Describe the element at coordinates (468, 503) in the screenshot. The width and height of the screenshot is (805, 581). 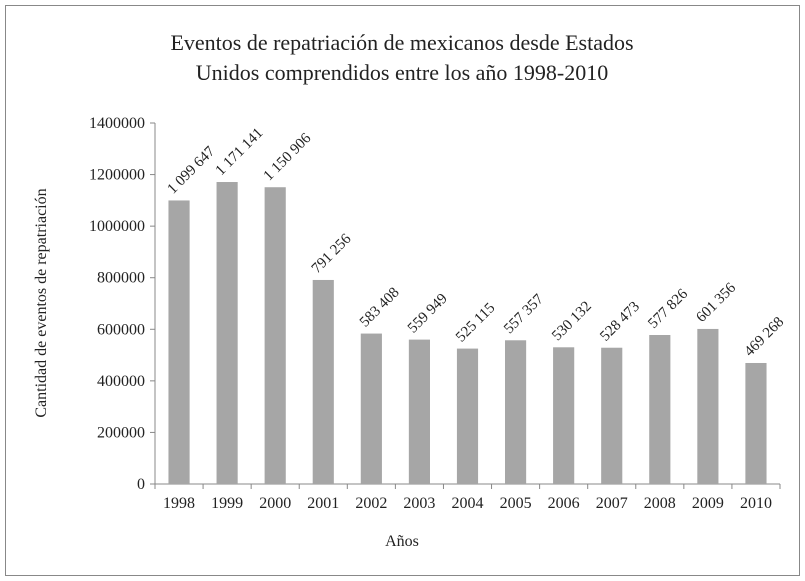
I see `x-tick-label: 2004` at that location.